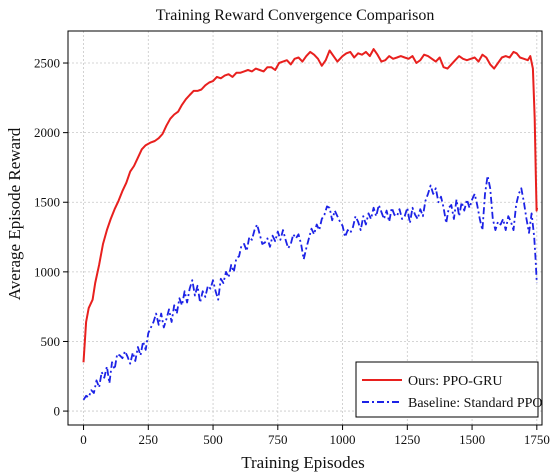 The height and width of the screenshot is (475, 550). What do you see at coordinates (47, 63) in the screenshot?
I see `y-tick-label: 2500` at bounding box center [47, 63].